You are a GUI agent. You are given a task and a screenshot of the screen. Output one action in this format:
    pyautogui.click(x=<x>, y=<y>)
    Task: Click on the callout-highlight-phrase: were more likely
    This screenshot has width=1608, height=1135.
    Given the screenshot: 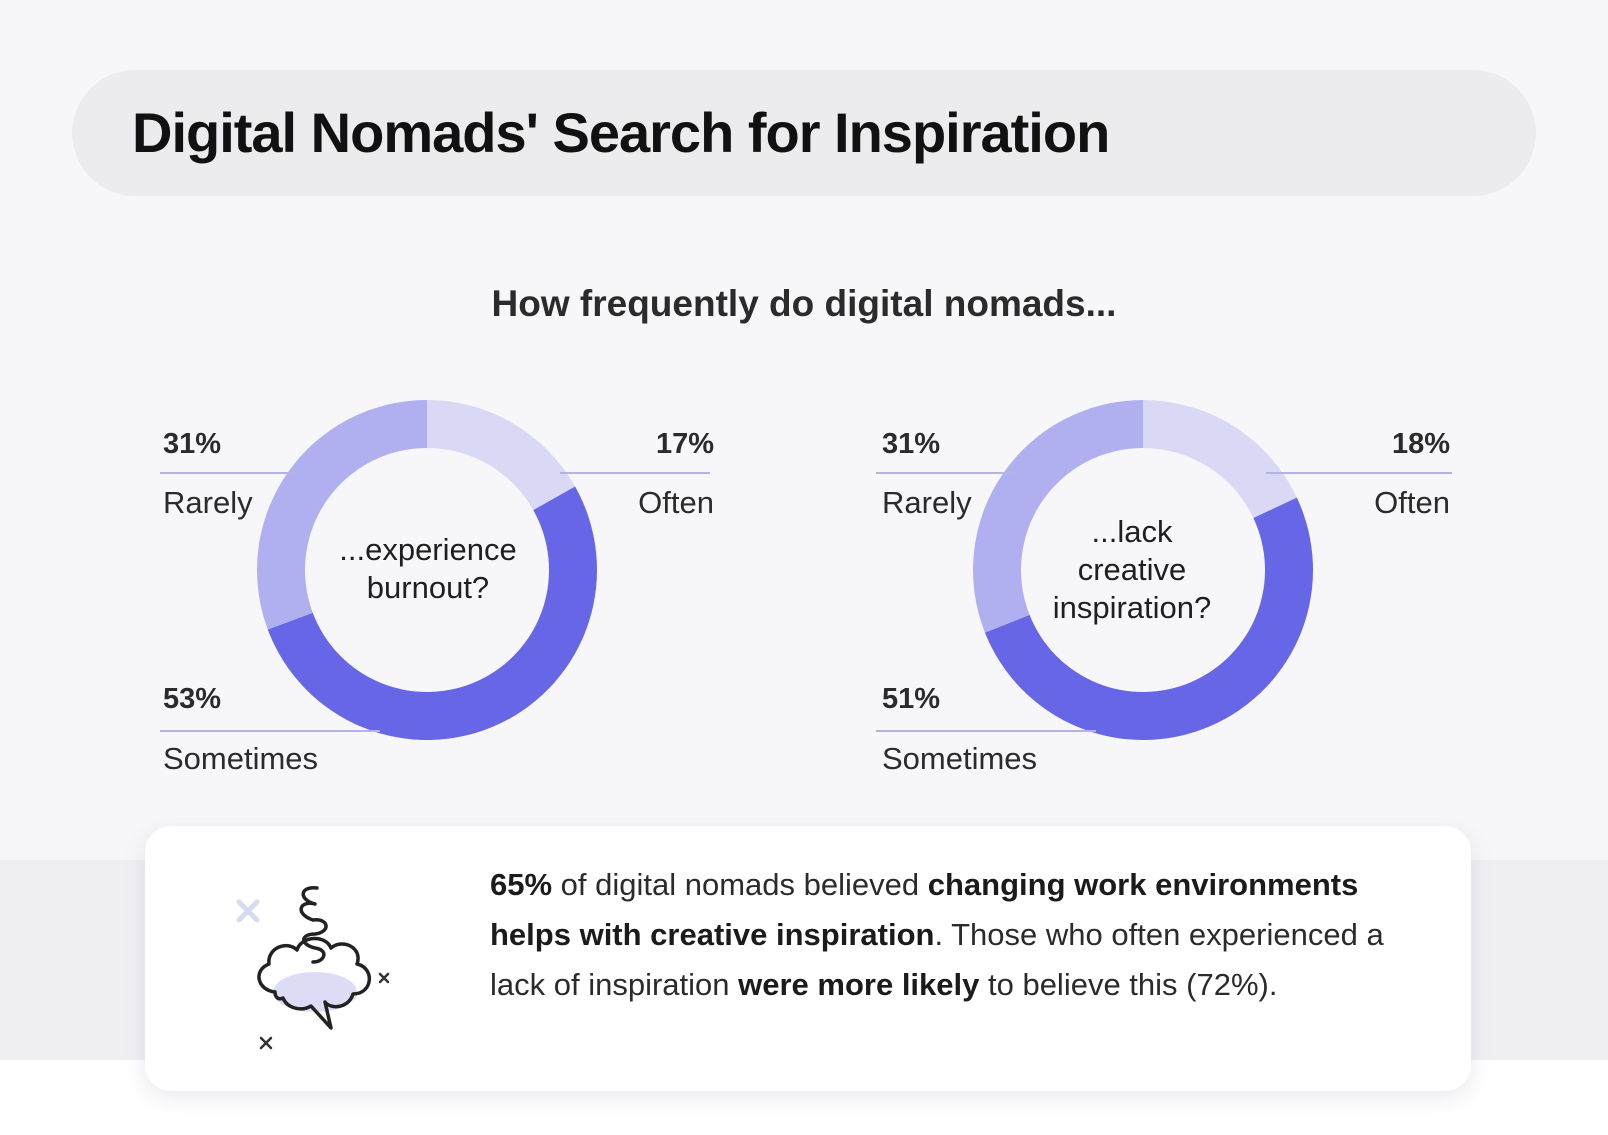 What is the action you would take?
    pyautogui.click(x=859, y=984)
    